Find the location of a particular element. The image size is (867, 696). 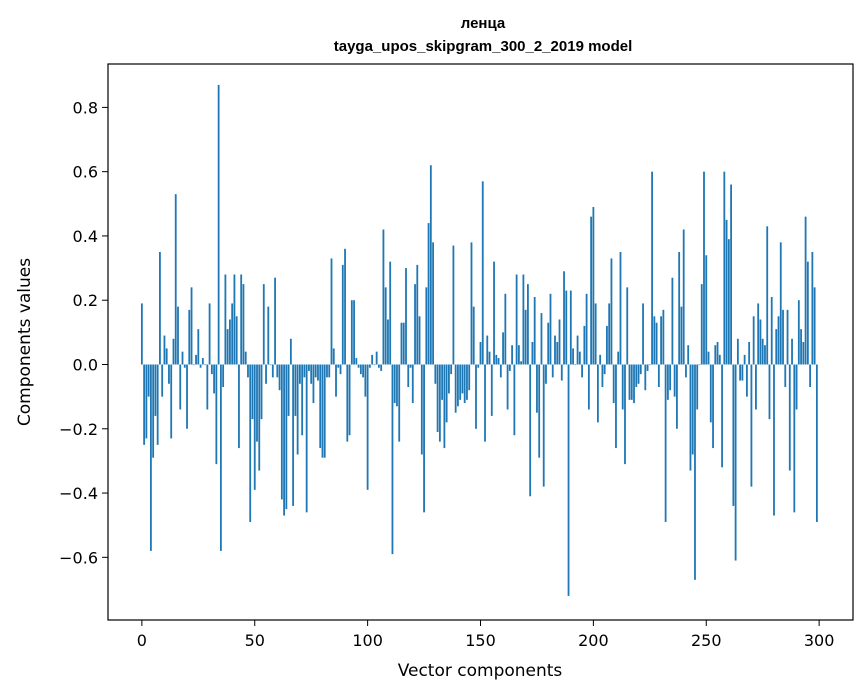

y-tick-label-1: −0.4 is located at coordinates (78, 493).